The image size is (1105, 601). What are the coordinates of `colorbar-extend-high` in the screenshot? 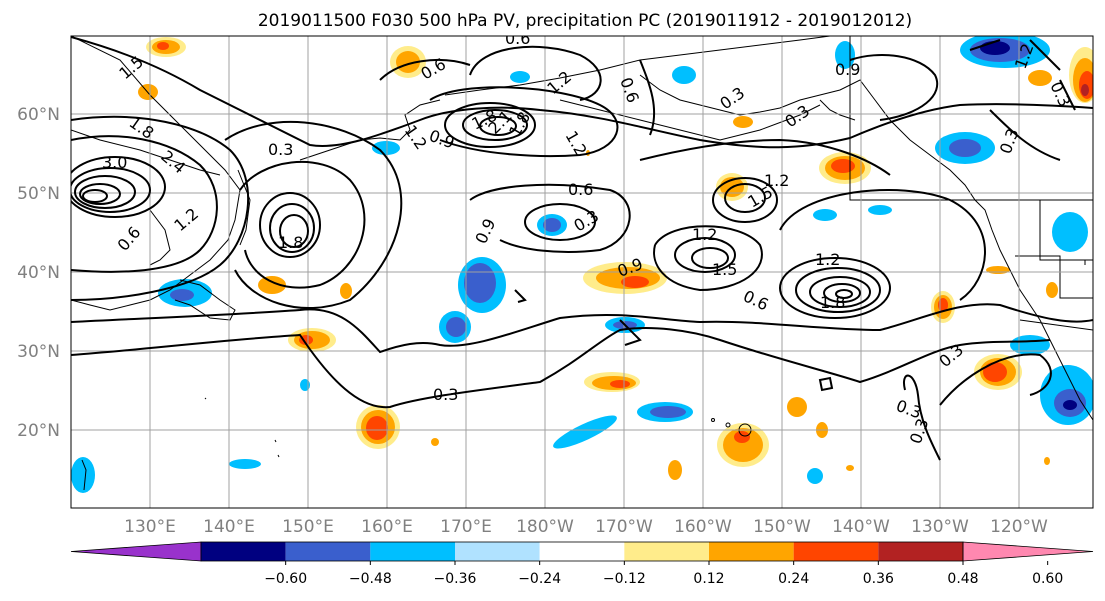 It's located at (1028, 551).